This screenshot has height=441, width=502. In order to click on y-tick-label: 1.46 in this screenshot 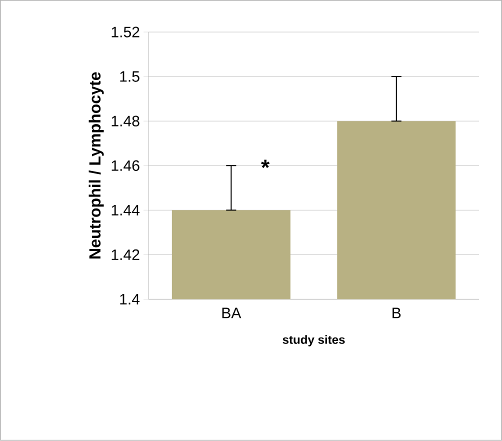, I will do `click(126, 166)`.